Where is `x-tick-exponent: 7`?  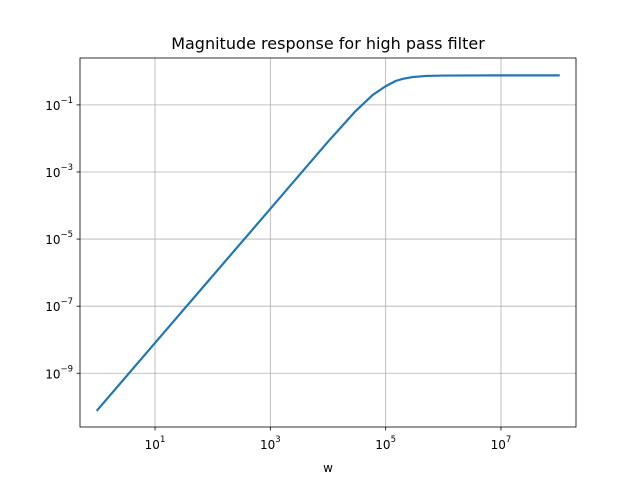
x-tick-exponent: 7 is located at coordinates (508, 440).